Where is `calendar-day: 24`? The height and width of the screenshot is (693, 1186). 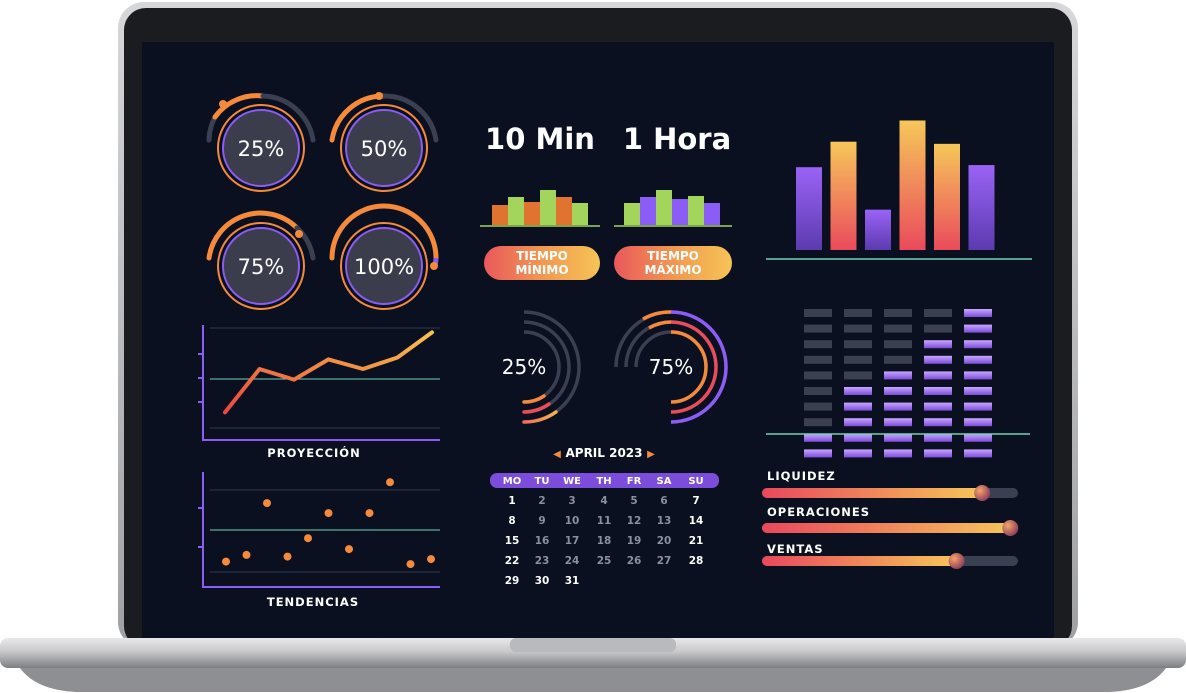
calendar-day: 24 is located at coordinates (572, 561).